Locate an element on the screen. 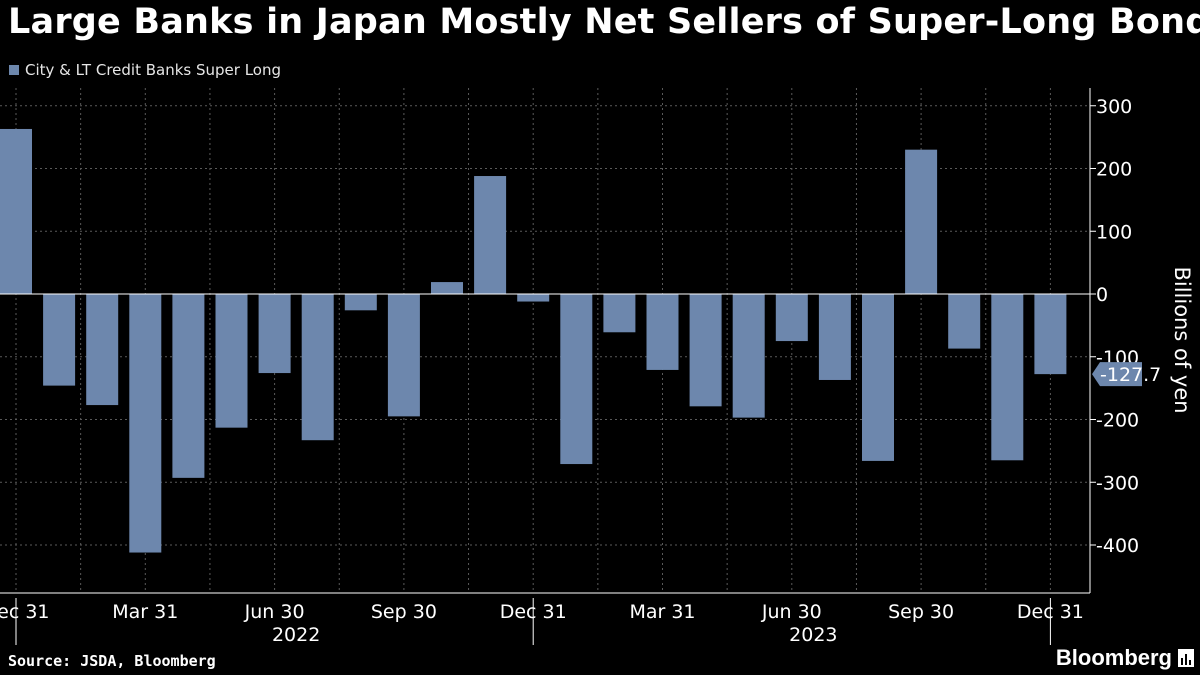 This screenshot has width=1200, height=675. year-label: 2022 is located at coordinates (296, 635).